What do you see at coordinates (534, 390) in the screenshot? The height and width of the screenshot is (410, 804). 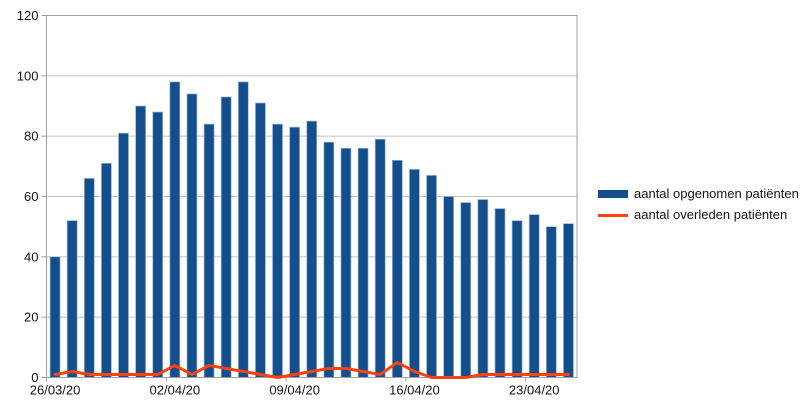 I see `x-axis-label: 23/04/20` at bounding box center [534, 390].